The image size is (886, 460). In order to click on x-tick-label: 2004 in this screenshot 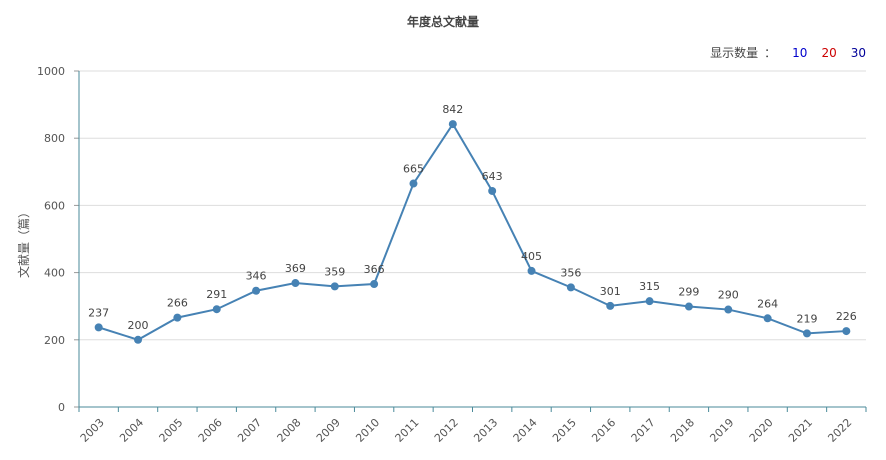, I will do `click(131, 430)`.